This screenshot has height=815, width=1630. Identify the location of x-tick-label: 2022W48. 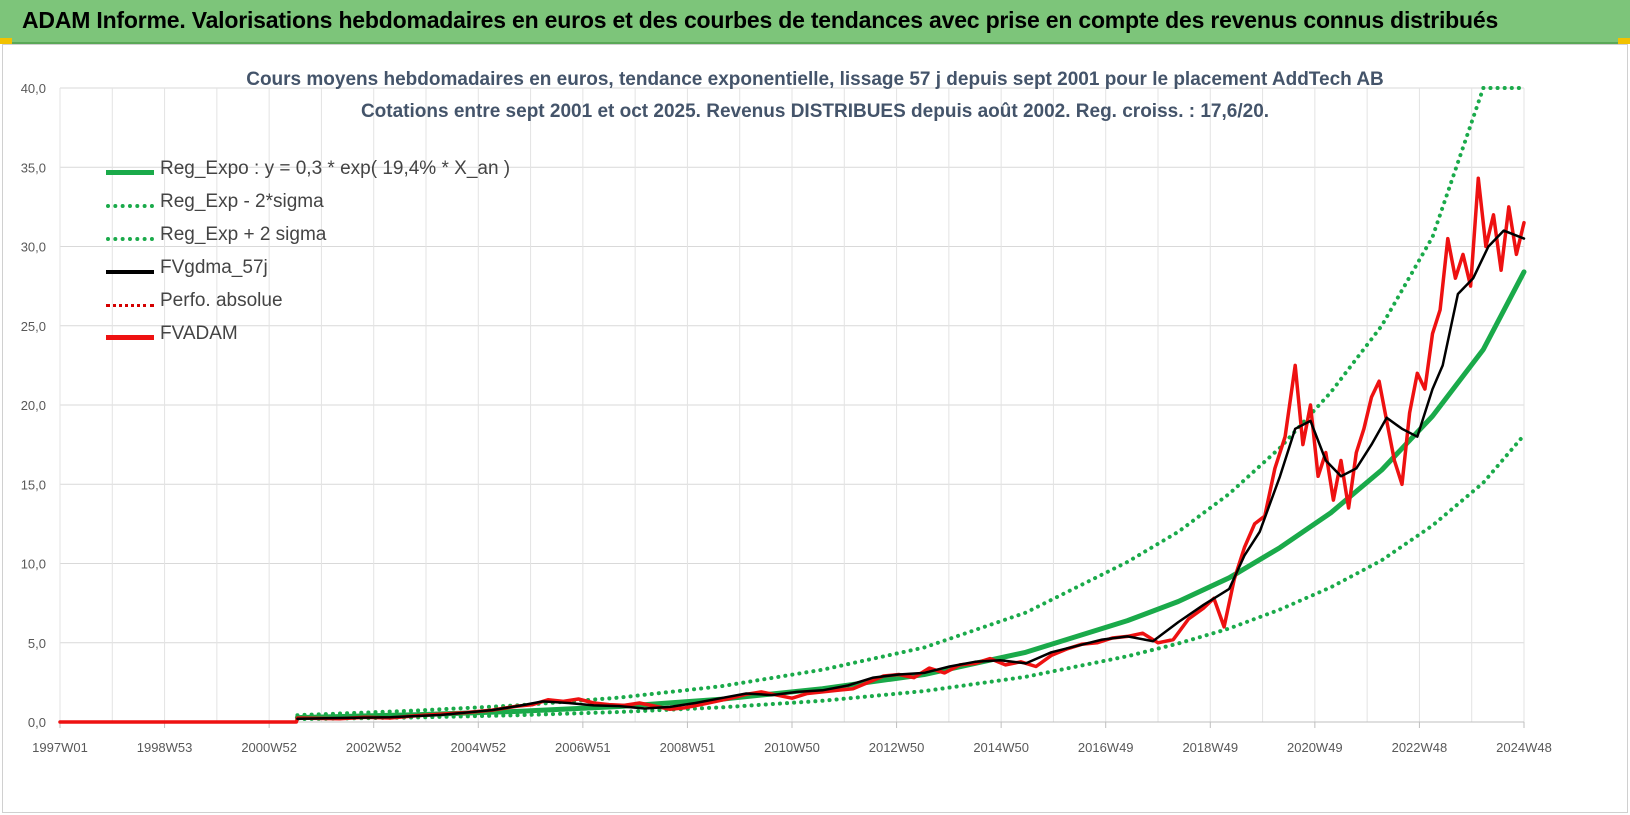
(1420, 747).